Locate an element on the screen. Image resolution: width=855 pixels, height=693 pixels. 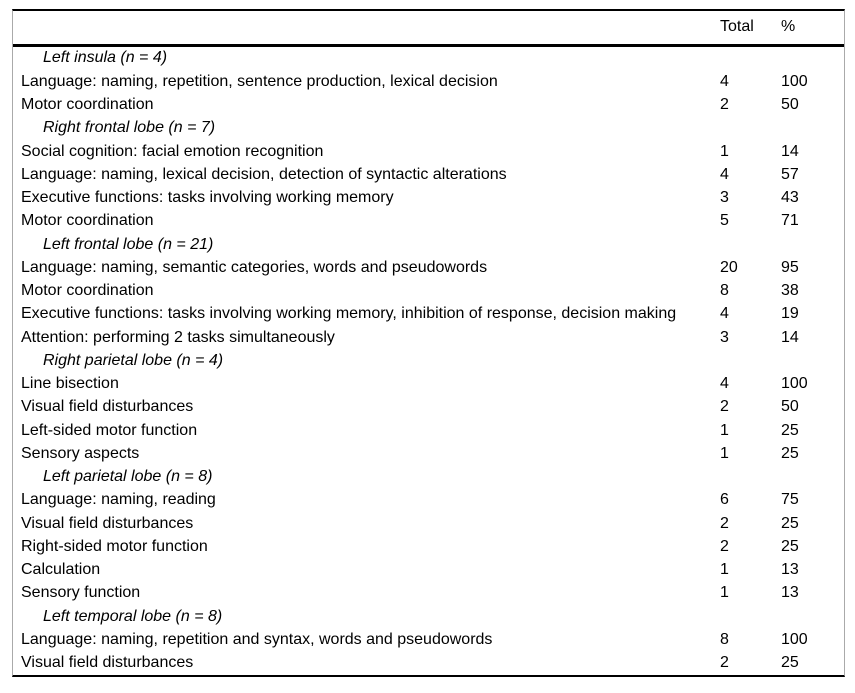
section-title: Left parietal lobe (n = 8) is located at coordinates (128, 477).